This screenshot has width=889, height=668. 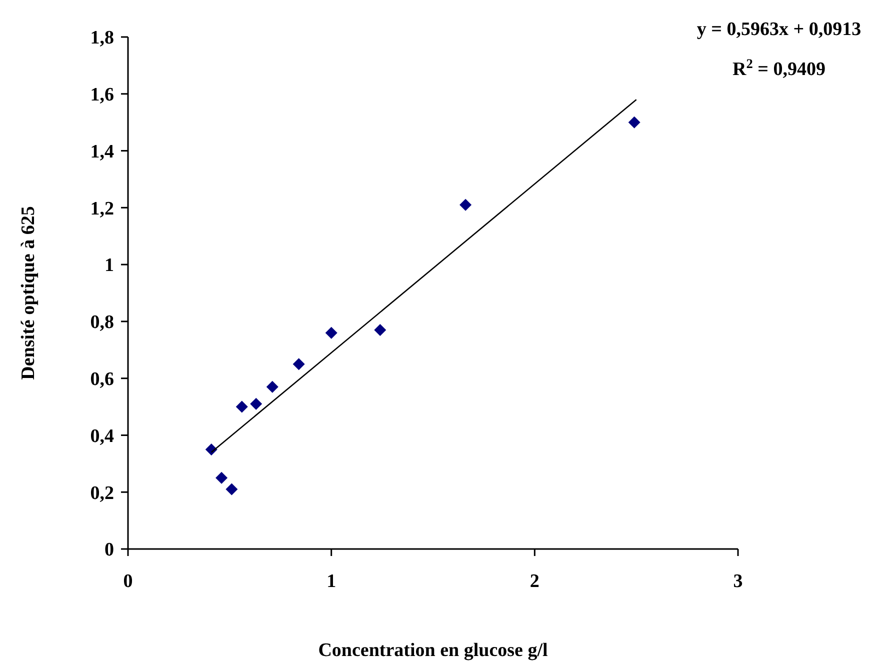 I want to click on y-tick-label: 0, so click(x=109, y=550).